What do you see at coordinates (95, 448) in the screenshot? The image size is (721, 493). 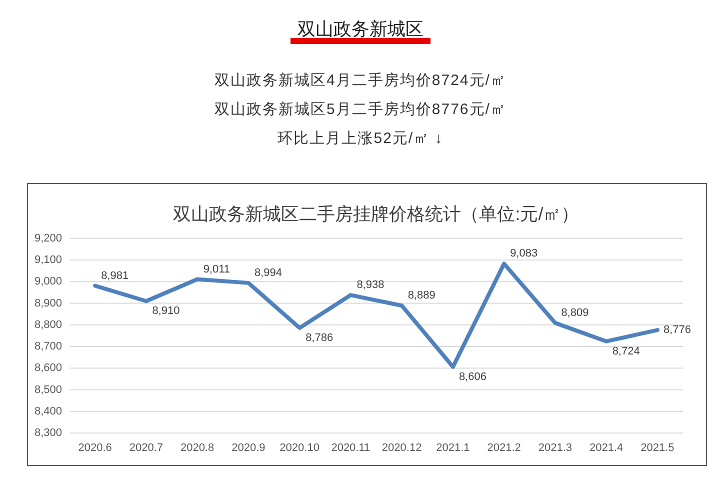 I see `x-tick-label: 2020.6` at bounding box center [95, 448].